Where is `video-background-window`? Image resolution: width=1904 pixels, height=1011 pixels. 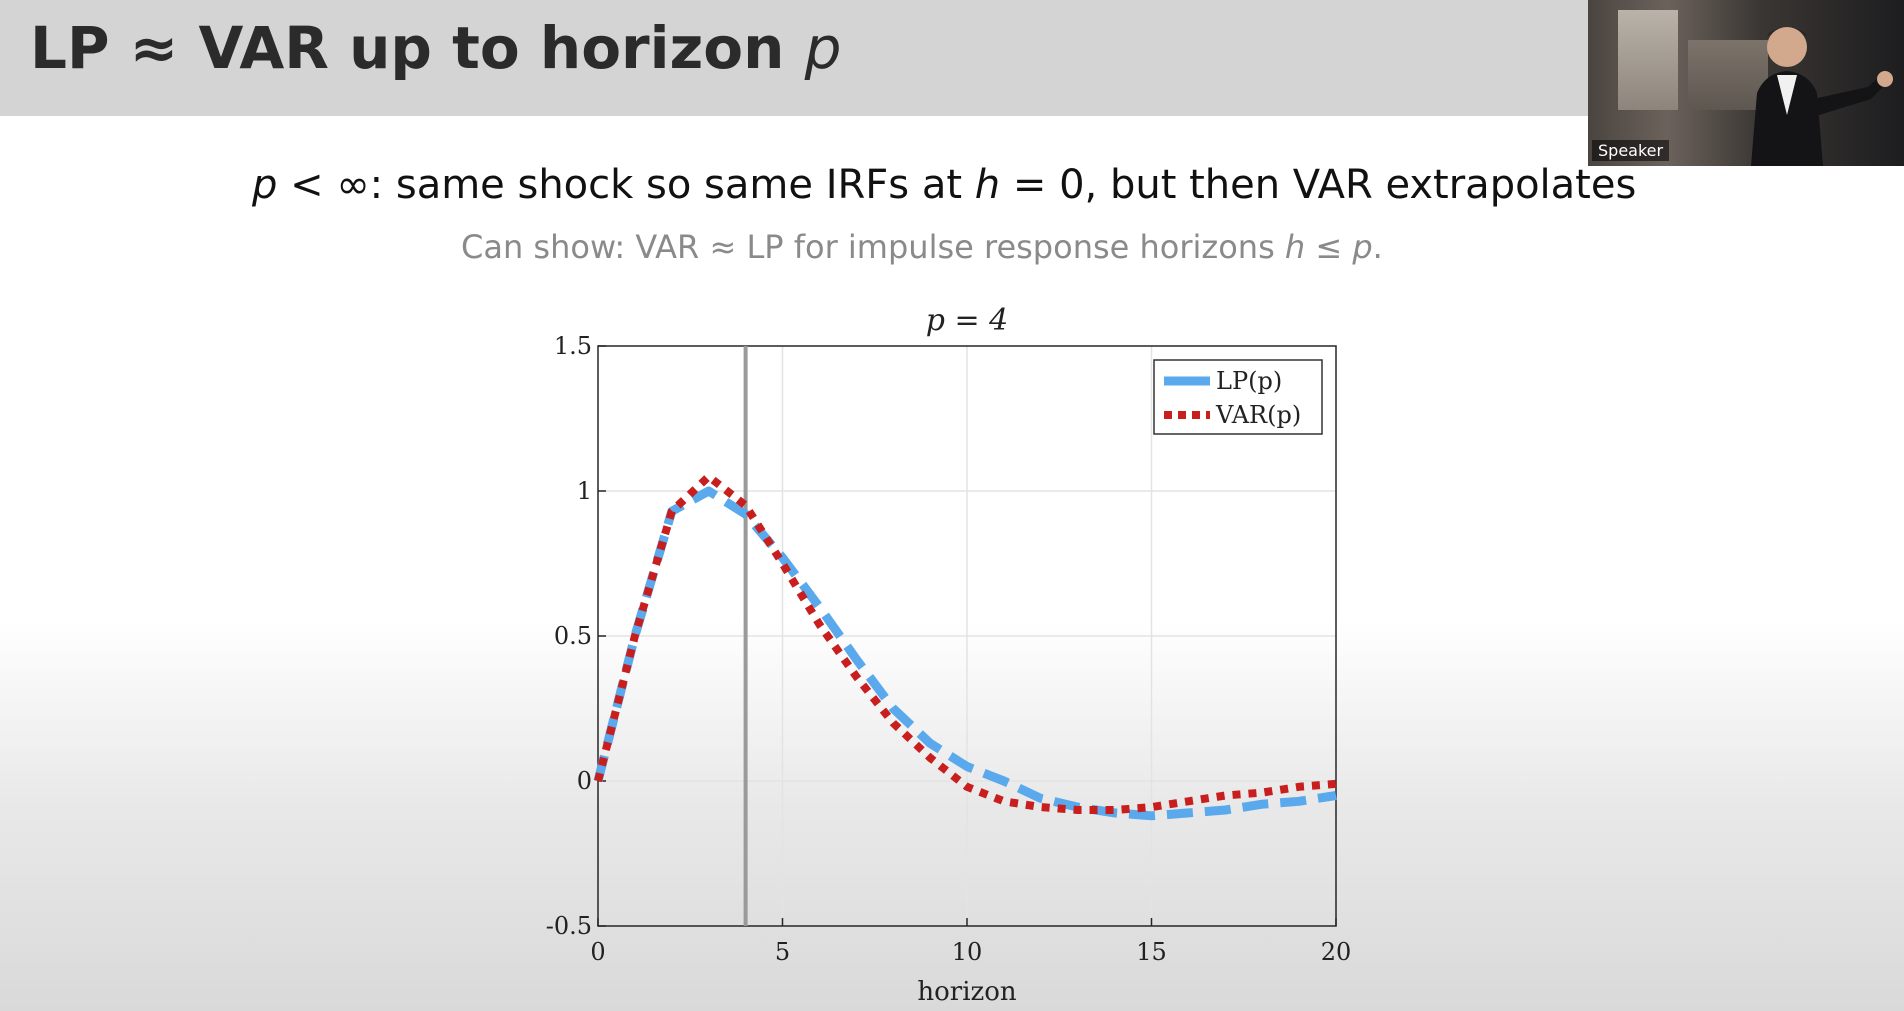
video-background-window is located at coordinates (1648, 60).